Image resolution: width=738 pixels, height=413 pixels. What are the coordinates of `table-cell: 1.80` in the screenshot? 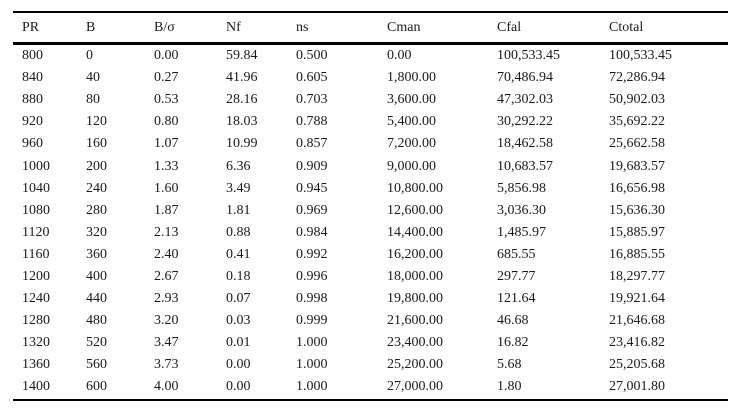 It's located at (509, 387).